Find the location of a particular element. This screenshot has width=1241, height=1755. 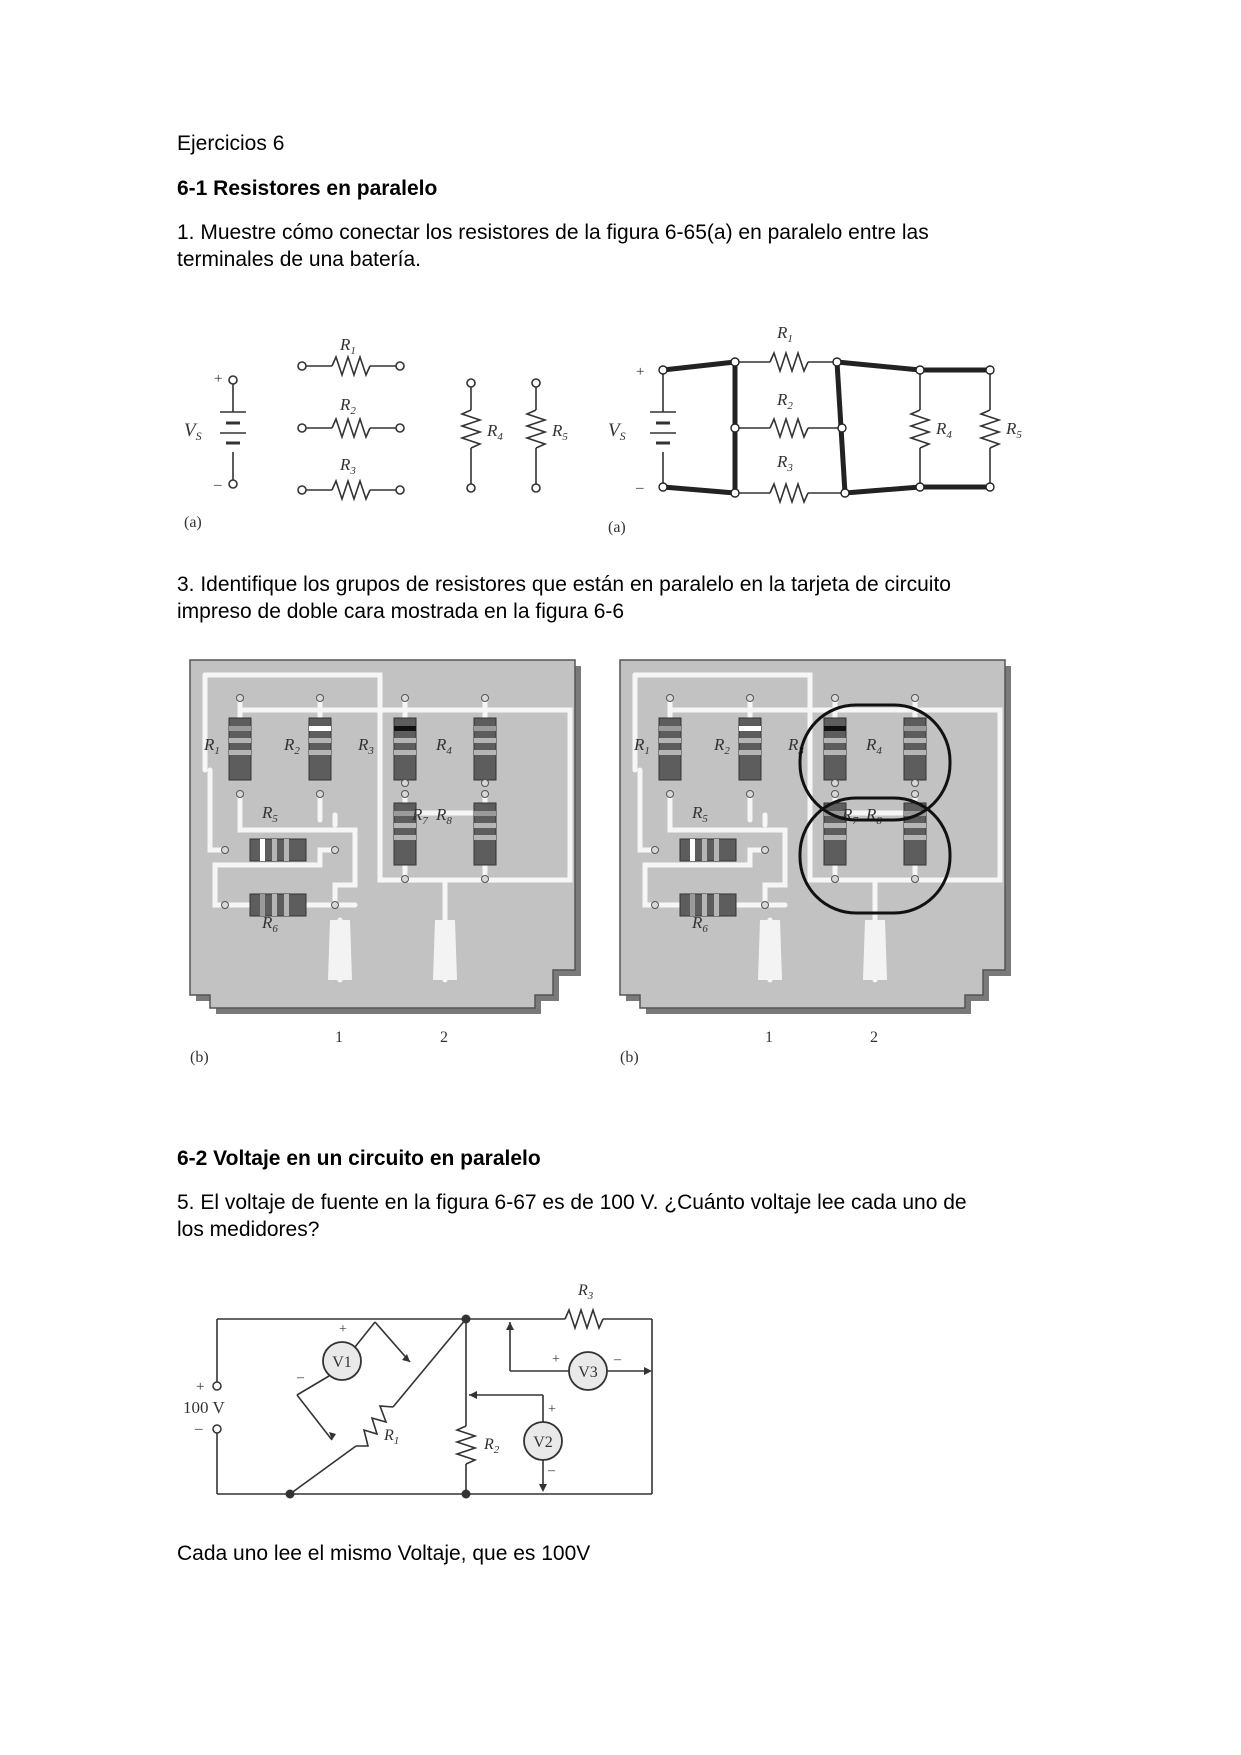

resistor-body-r3 is located at coordinates (835, 746).